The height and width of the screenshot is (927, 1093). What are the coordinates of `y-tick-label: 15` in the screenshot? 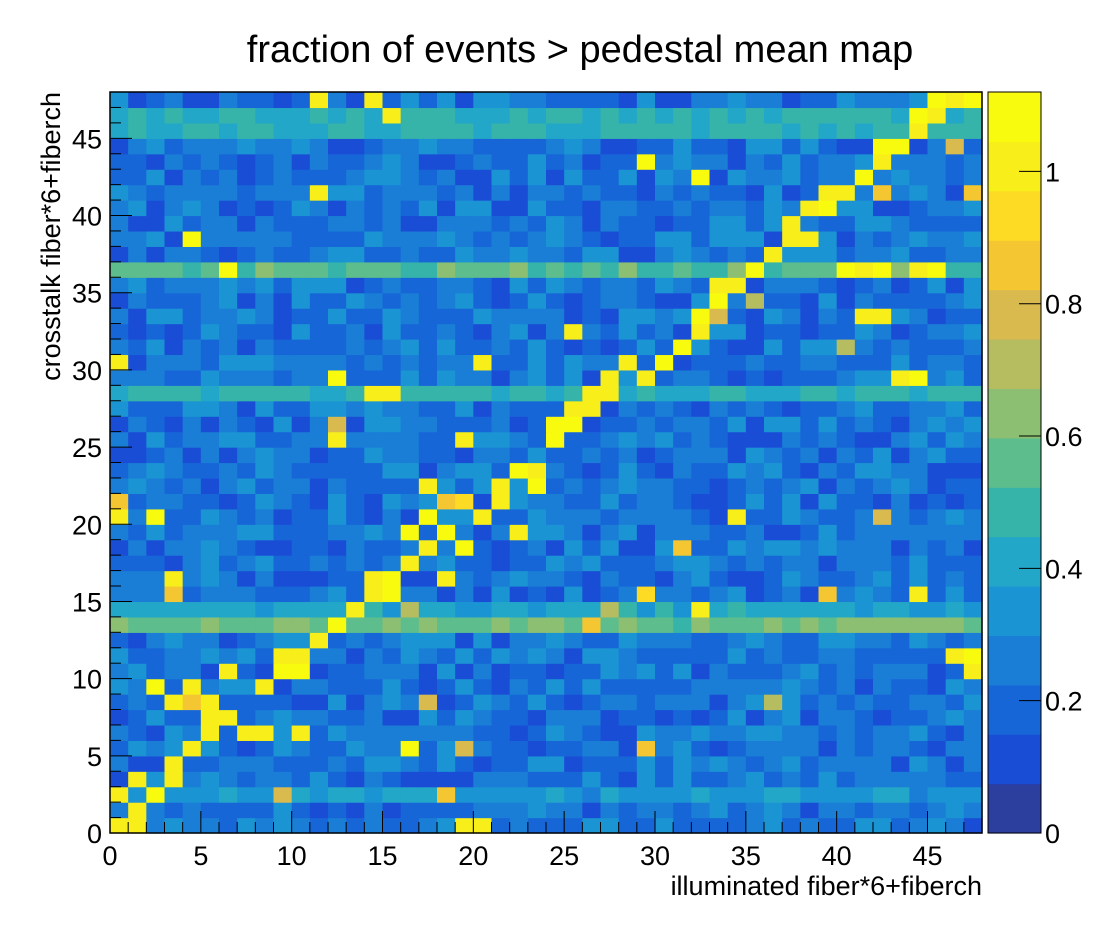 It's located at (87, 602).